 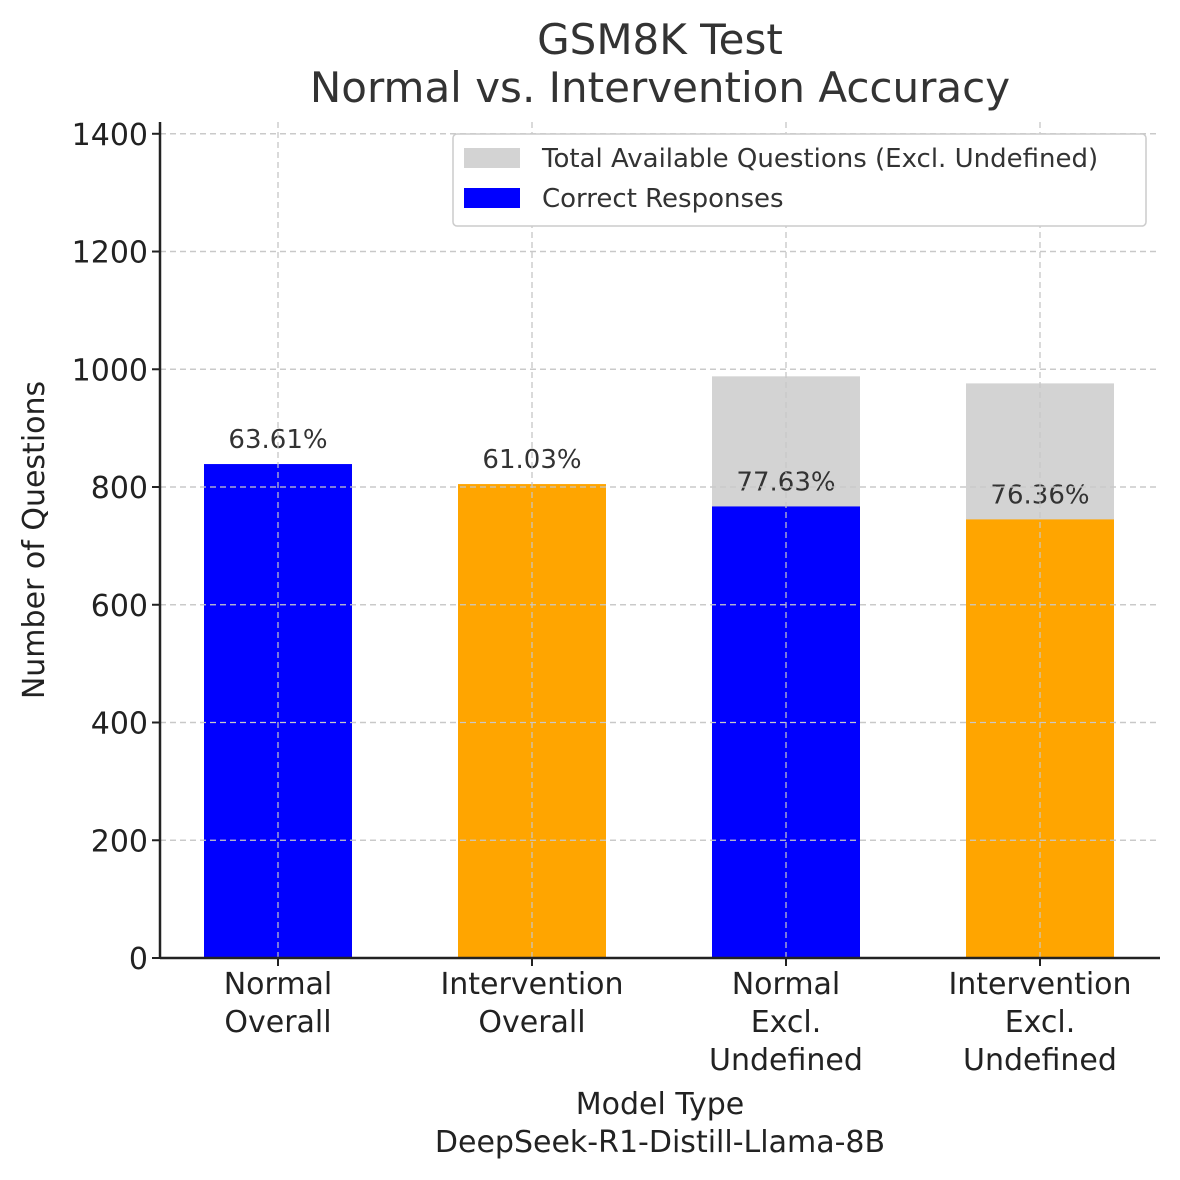 What do you see at coordinates (119, 841) in the screenshot?
I see `y-tick-label: 200` at bounding box center [119, 841].